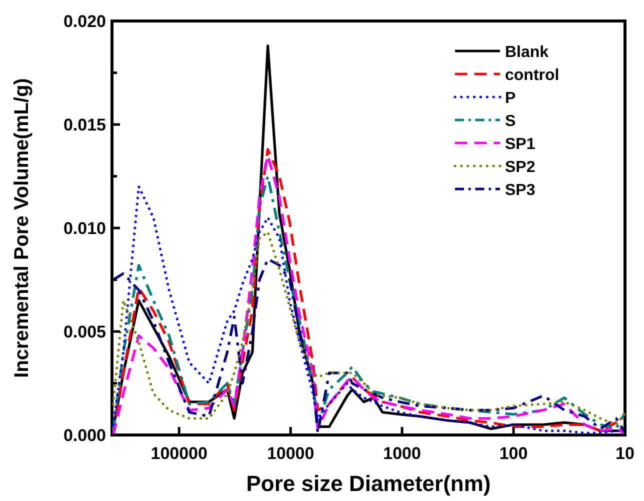 This screenshot has width=644, height=501. What do you see at coordinates (532, 75) in the screenshot?
I see `legend-label: control` at bounding box center [532, 75].